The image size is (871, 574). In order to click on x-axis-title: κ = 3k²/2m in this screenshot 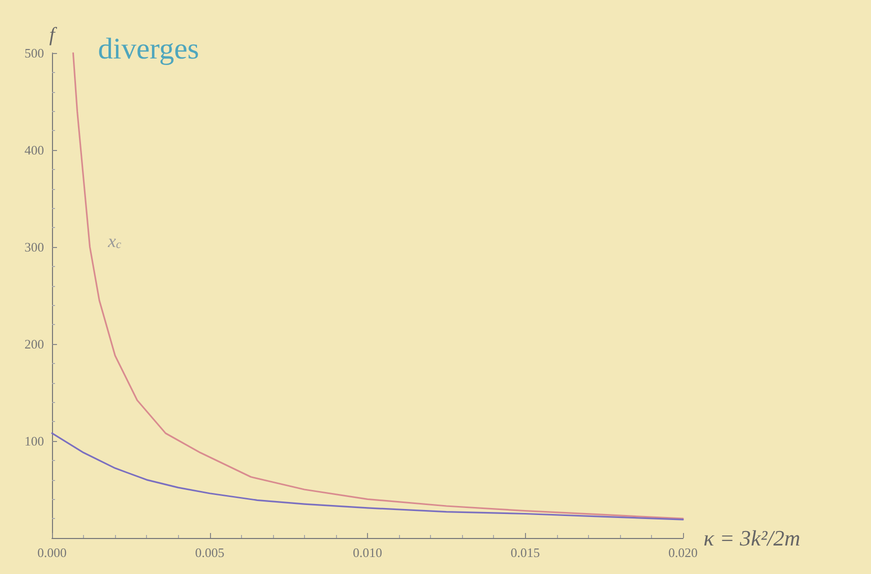, I will do `click(752, 538)`.